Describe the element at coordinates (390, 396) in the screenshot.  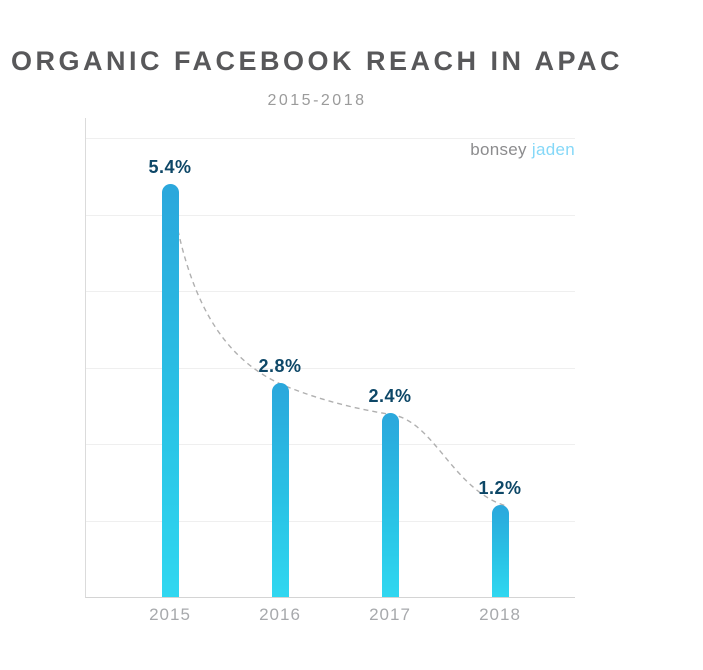
I see `value-label-2017: 2.4%` at that location.